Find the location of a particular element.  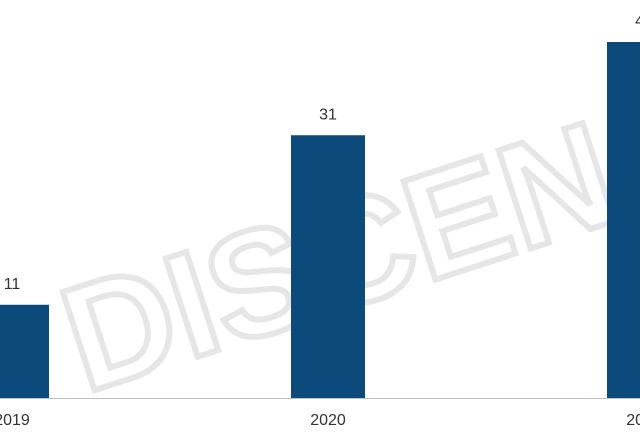

data-label: 11 is located at coordinates (12, 284).